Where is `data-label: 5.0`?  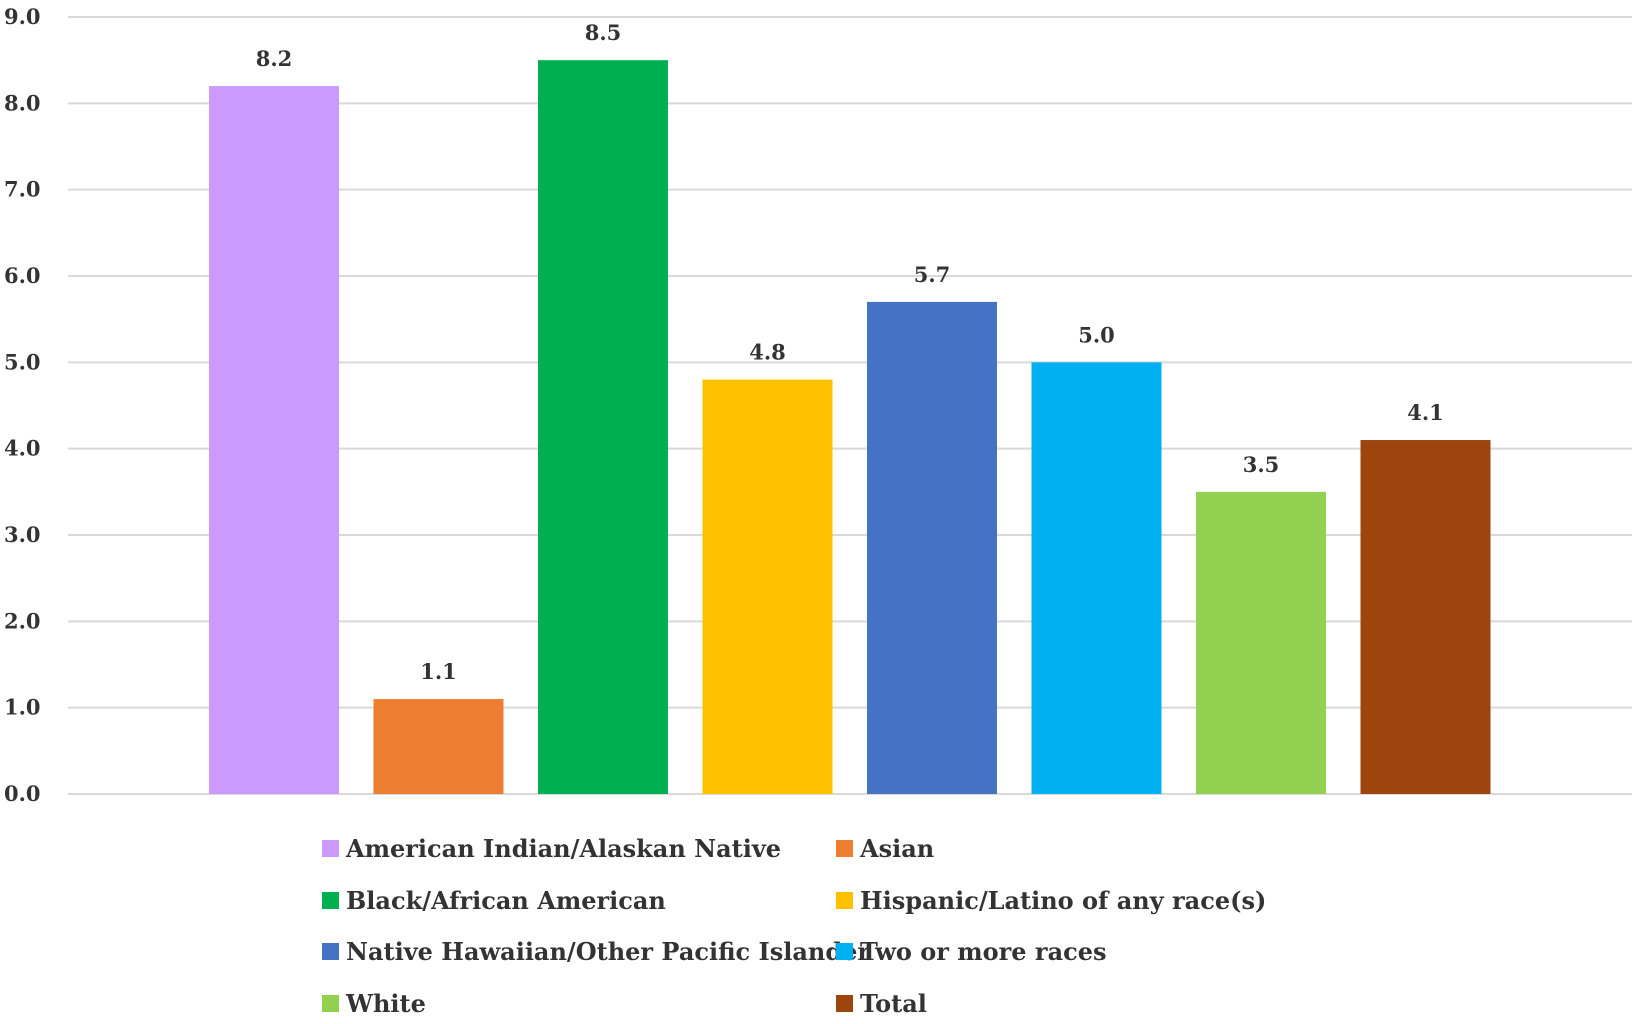
data-label: 5.0 is located at coordinates (1096, 334).